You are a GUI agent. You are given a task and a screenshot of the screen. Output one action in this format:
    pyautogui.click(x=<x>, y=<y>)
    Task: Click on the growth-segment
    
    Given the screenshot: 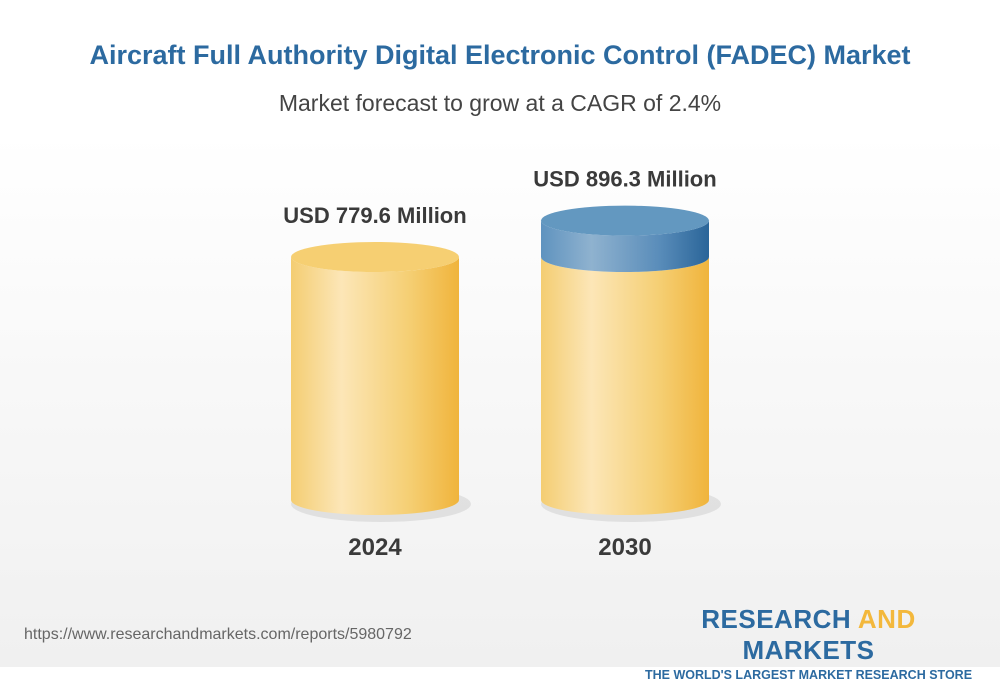 What is the action you would take?
    pyautogui.click(x=625, y=246)
    